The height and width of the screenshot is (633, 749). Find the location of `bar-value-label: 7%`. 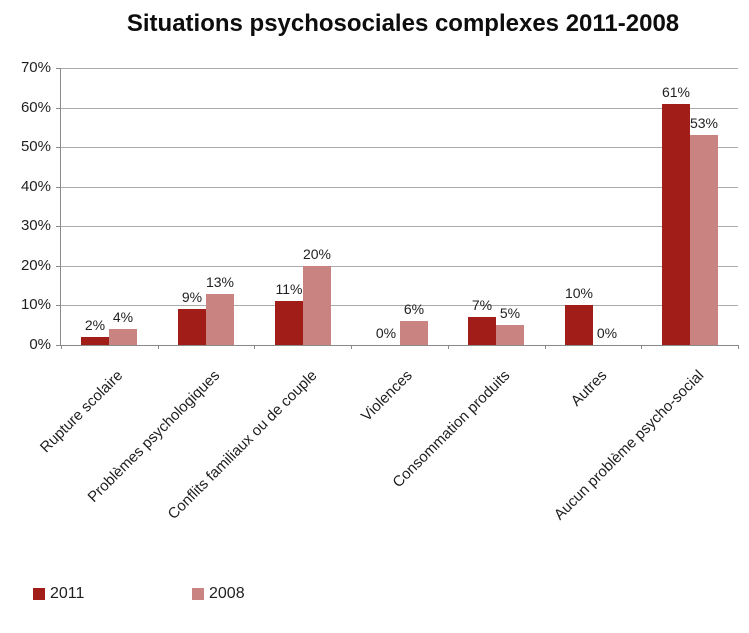

bar-value-label: 7% is located at coordinates (482, 305).